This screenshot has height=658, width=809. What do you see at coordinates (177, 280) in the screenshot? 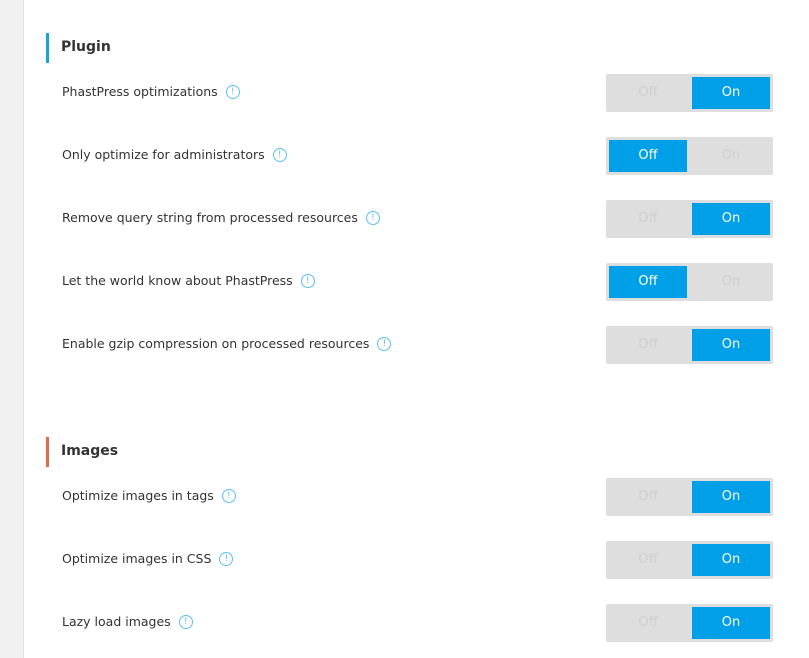
I see `setting-label: Let the world know about PhastPress` at bounding box center [177, 280].